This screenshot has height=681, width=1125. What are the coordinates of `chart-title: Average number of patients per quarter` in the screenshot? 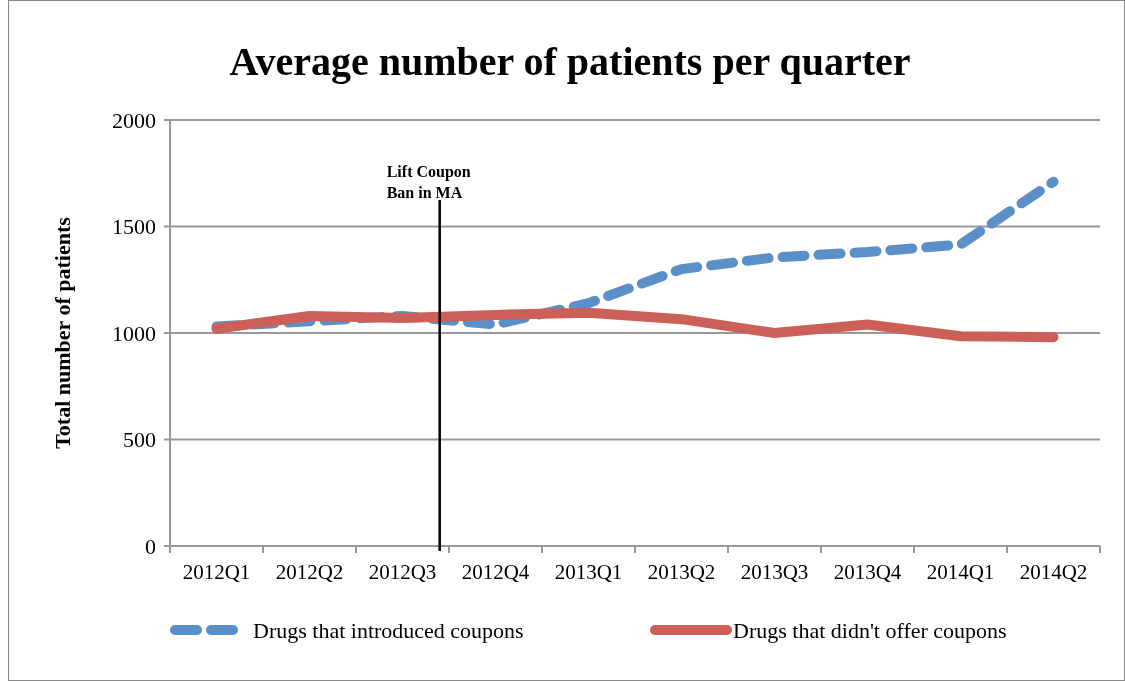 It's located at (570, 61).